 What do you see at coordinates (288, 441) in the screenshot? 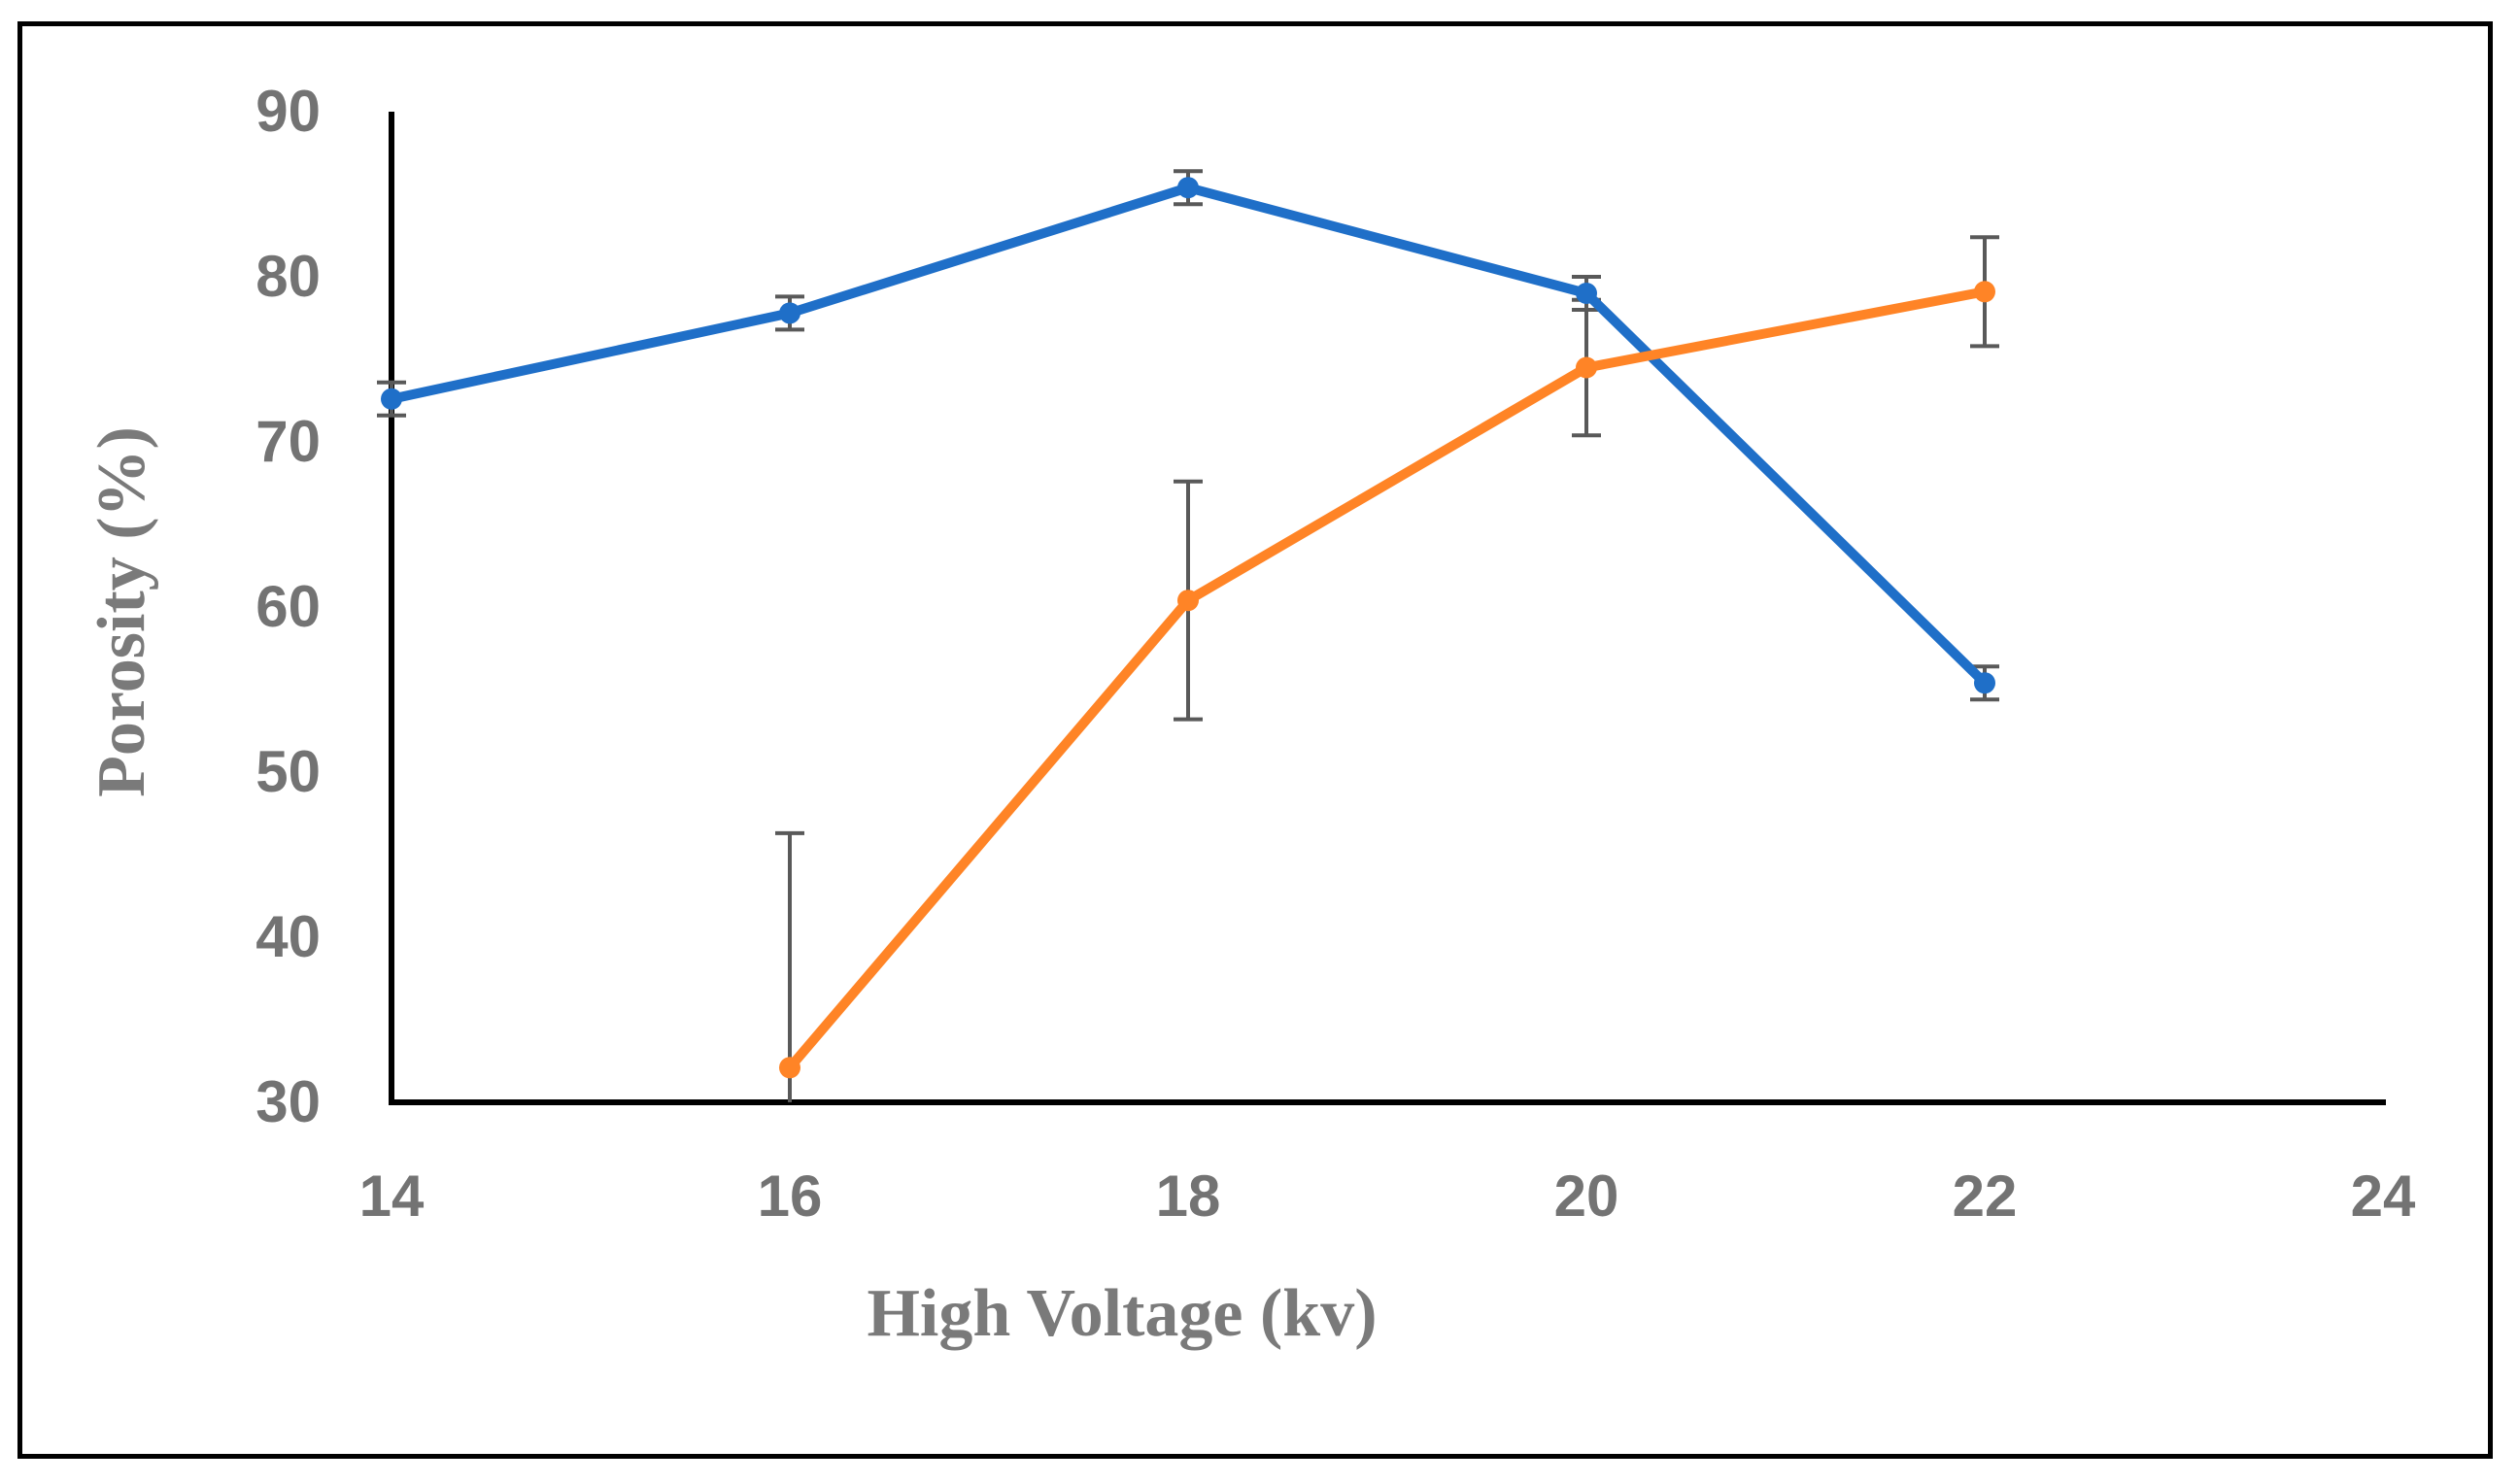
I see `y-tick-label: 70` at bounding box center [288, 441].